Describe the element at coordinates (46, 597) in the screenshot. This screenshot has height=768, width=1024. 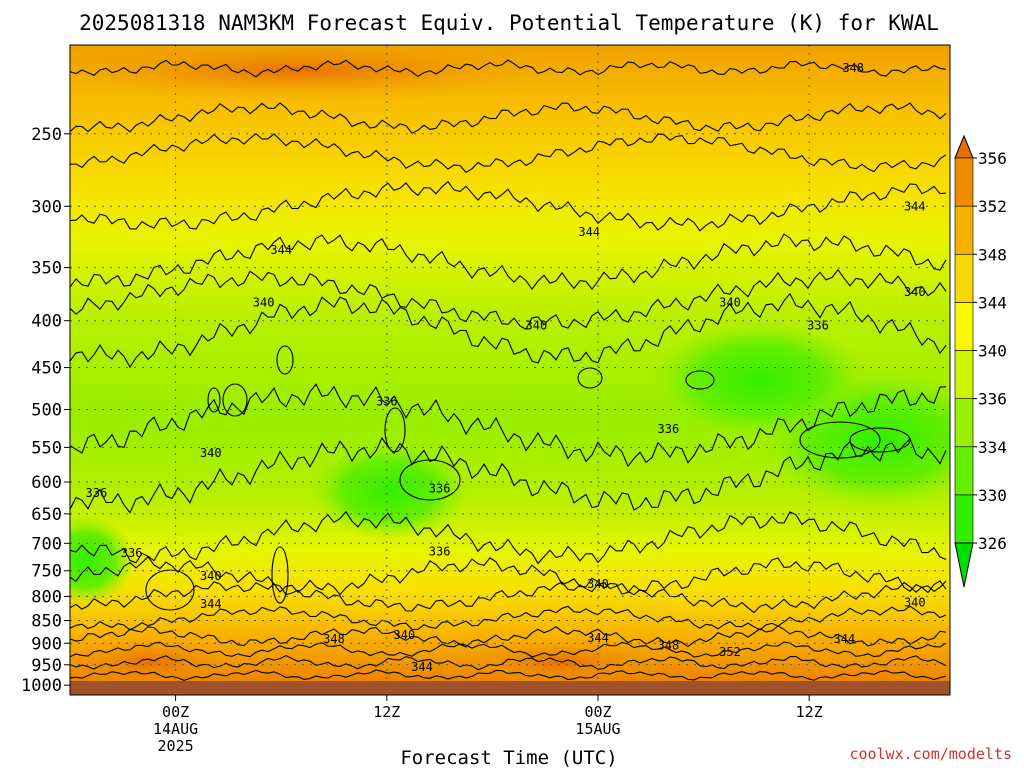
I see `y-tick-label: 800` at that location.